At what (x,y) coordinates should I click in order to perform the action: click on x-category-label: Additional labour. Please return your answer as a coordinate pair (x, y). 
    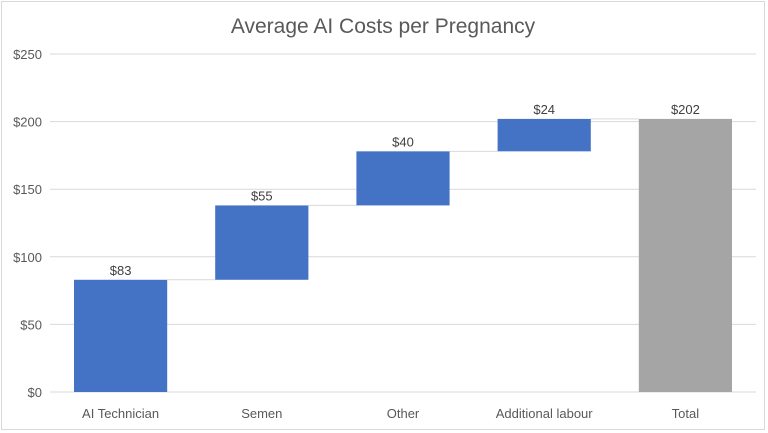
    Looking at the image, I should click on (545, 413).